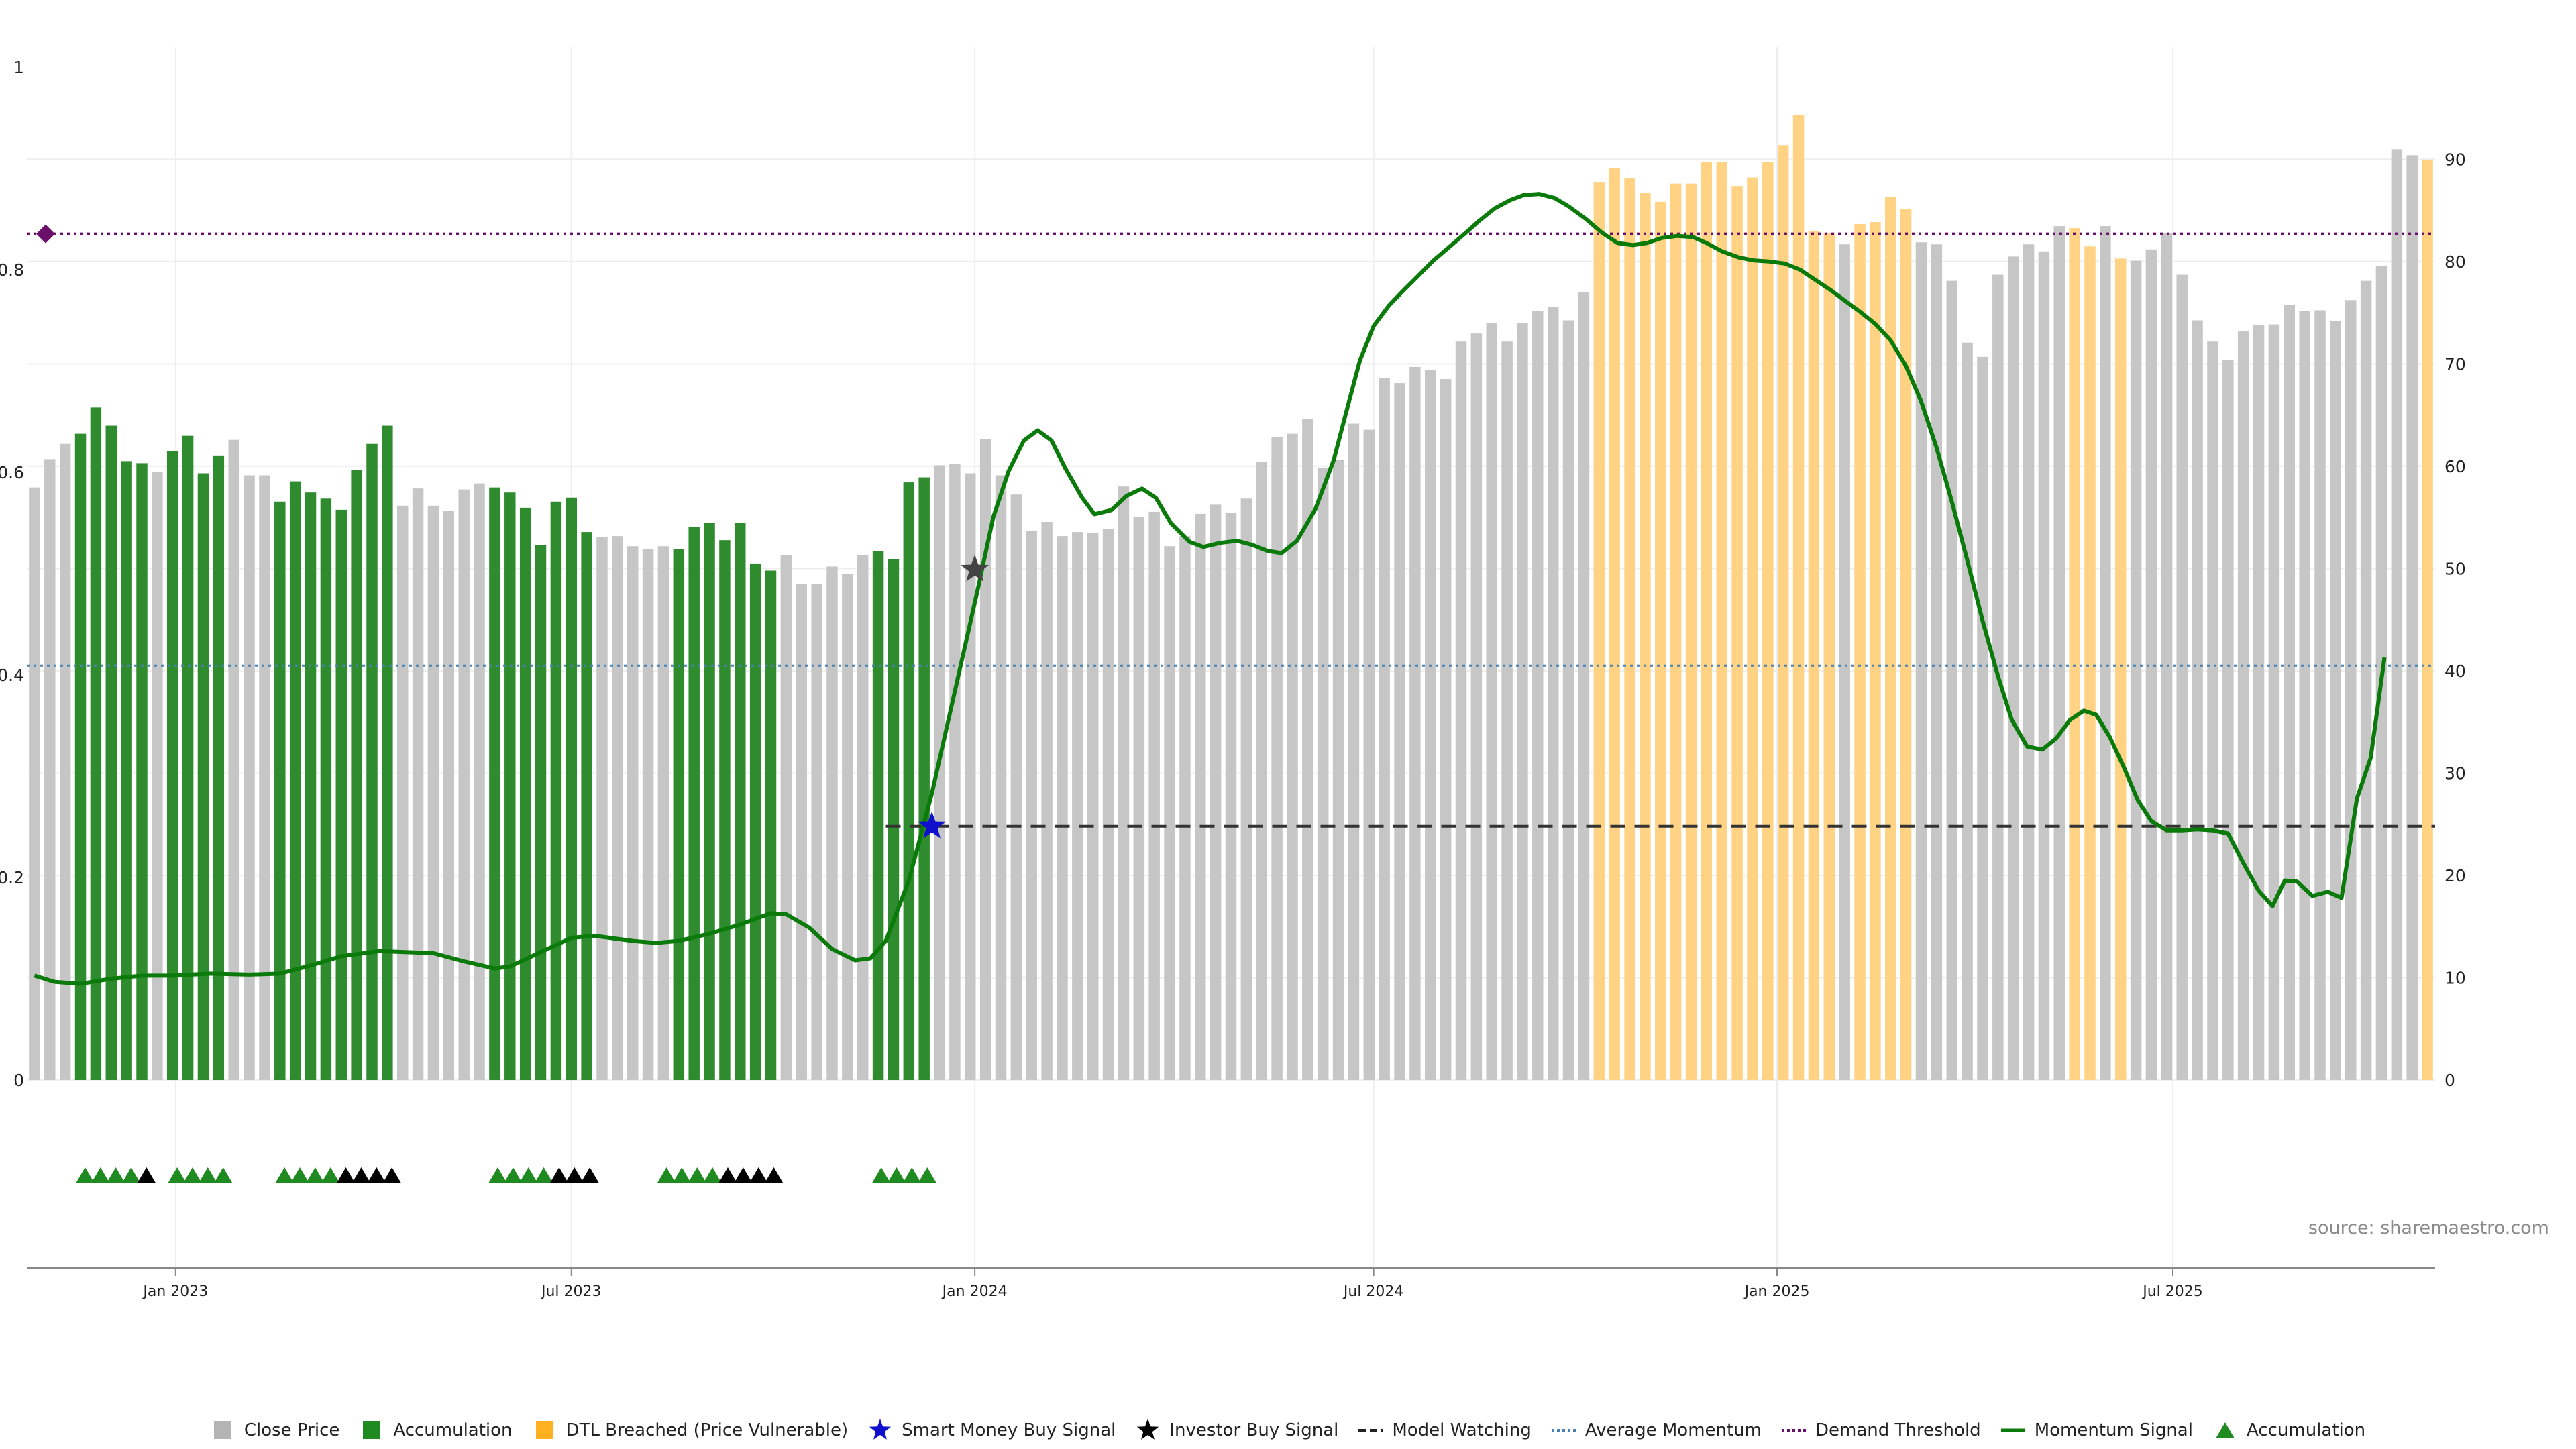  I want to click on legend-item: Accumulation, so click(2289, 1430).